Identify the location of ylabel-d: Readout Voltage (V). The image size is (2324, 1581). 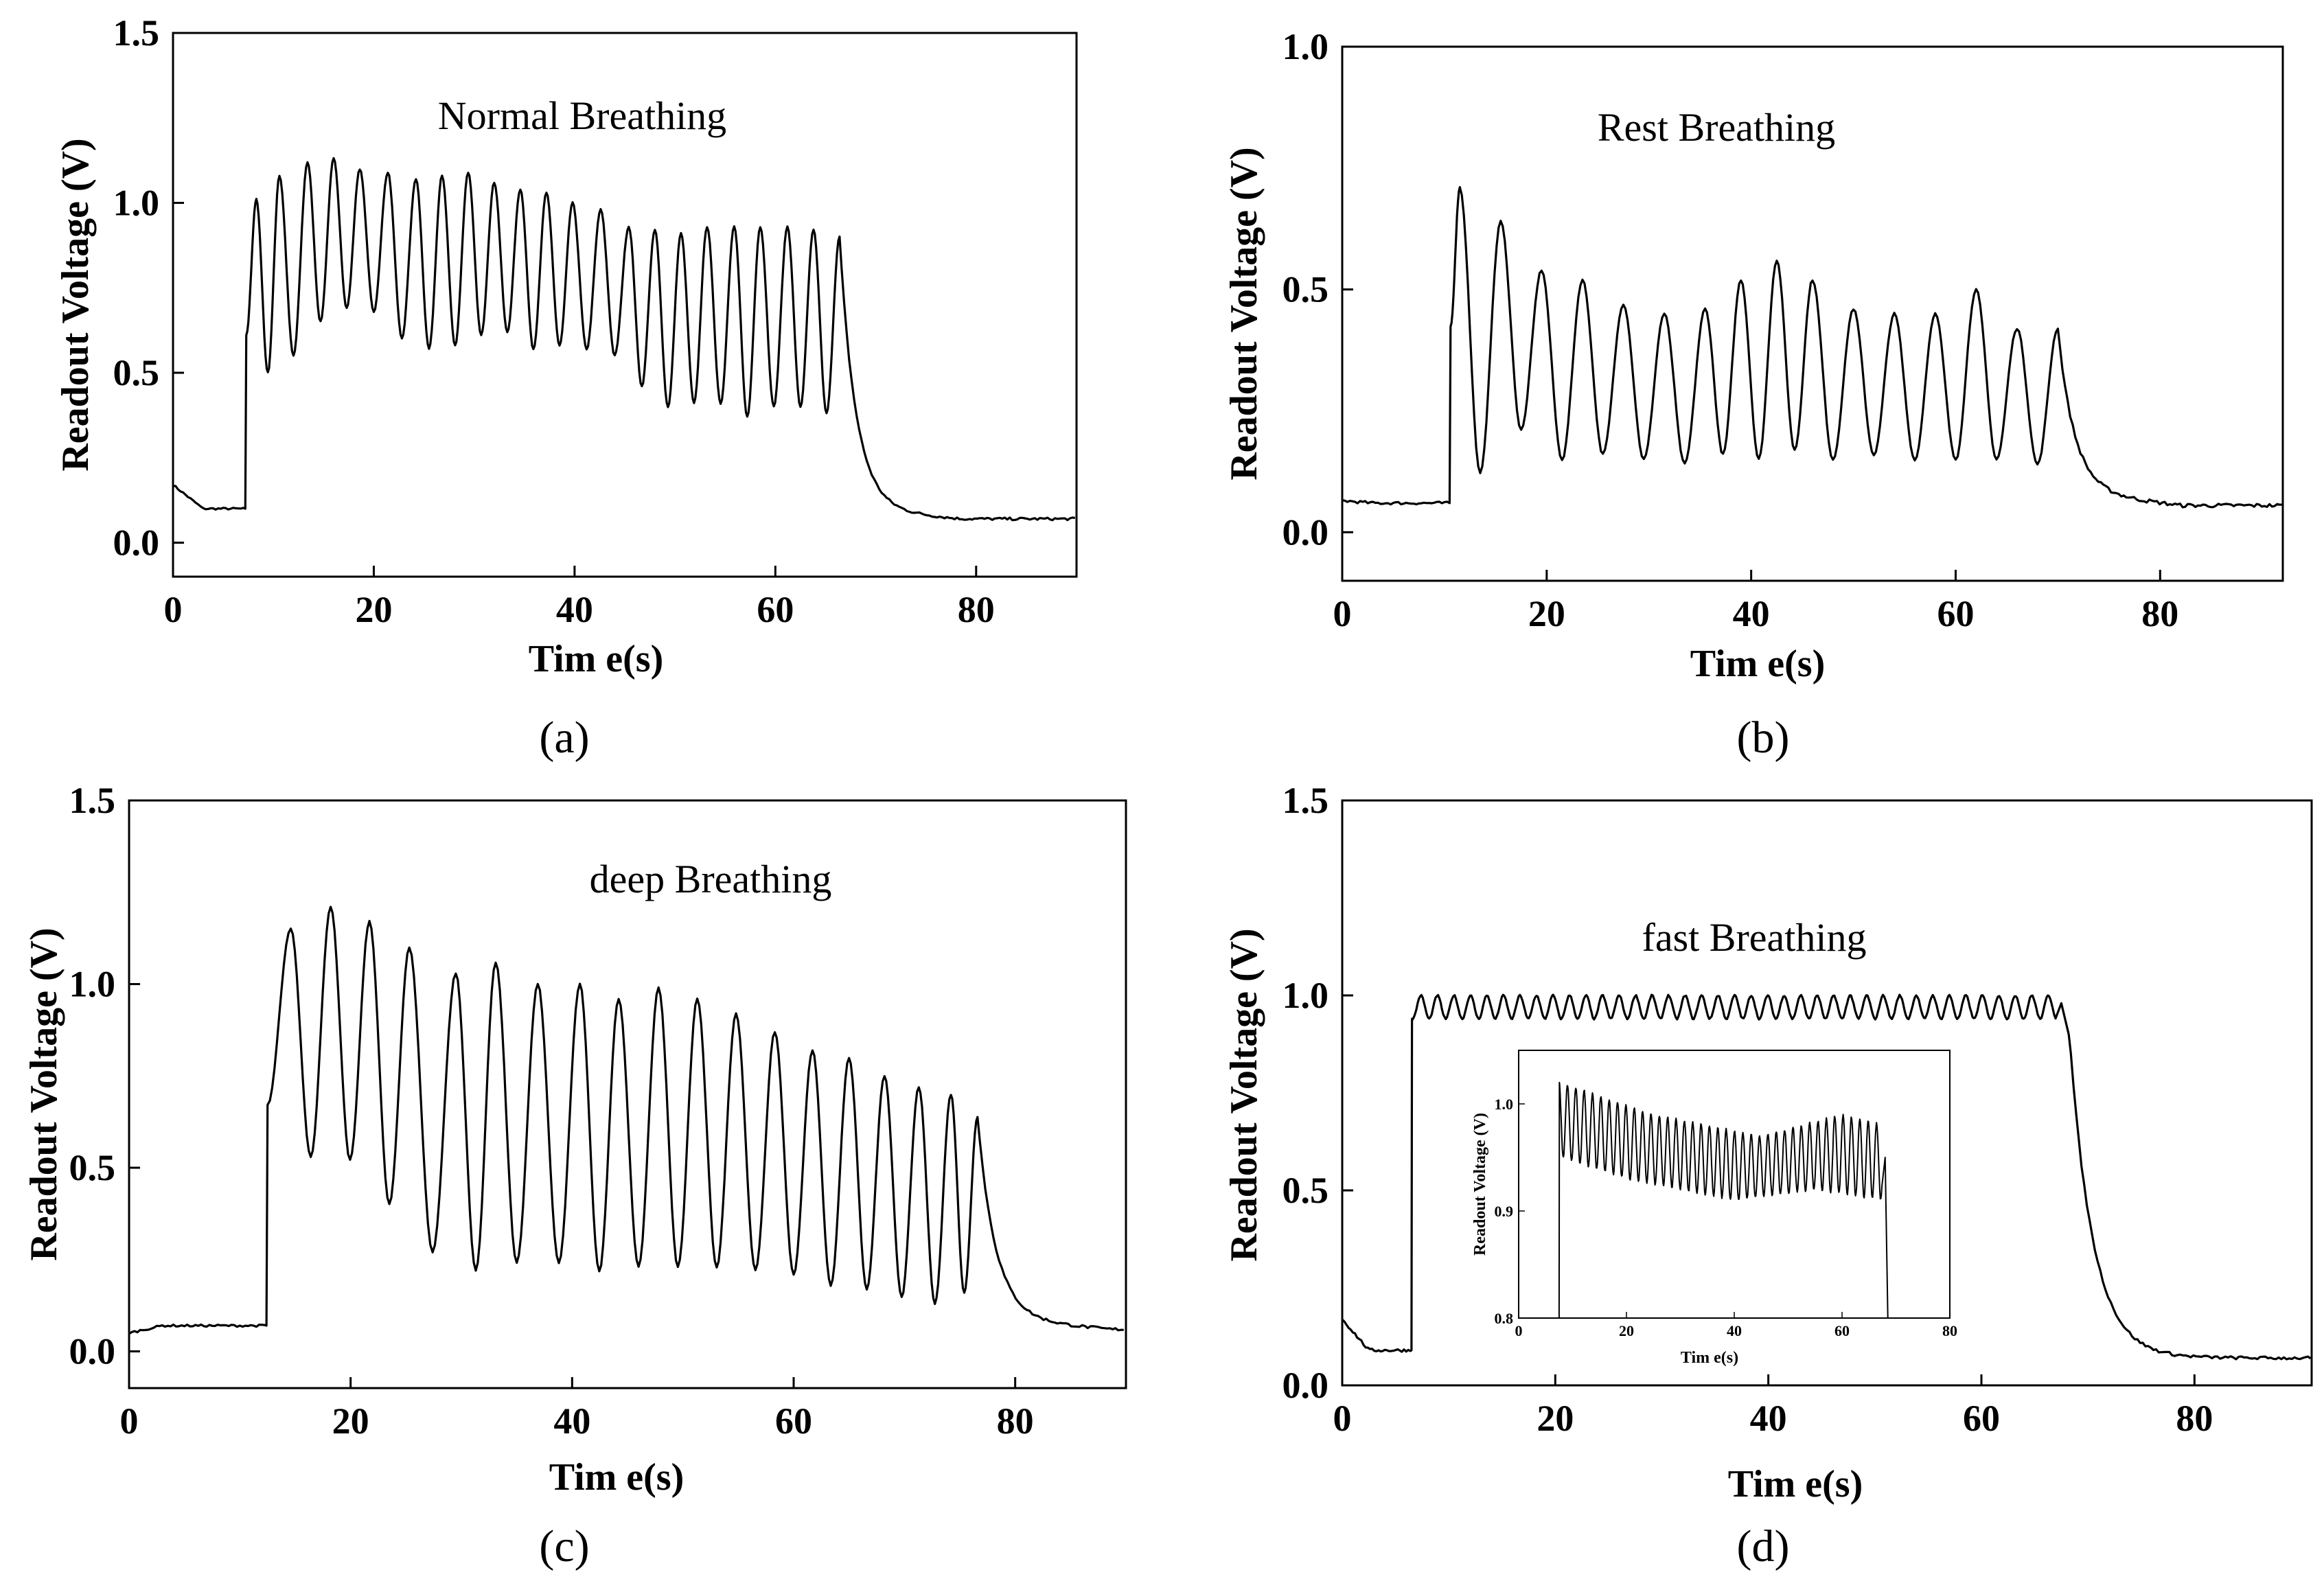
(1244, 1094).